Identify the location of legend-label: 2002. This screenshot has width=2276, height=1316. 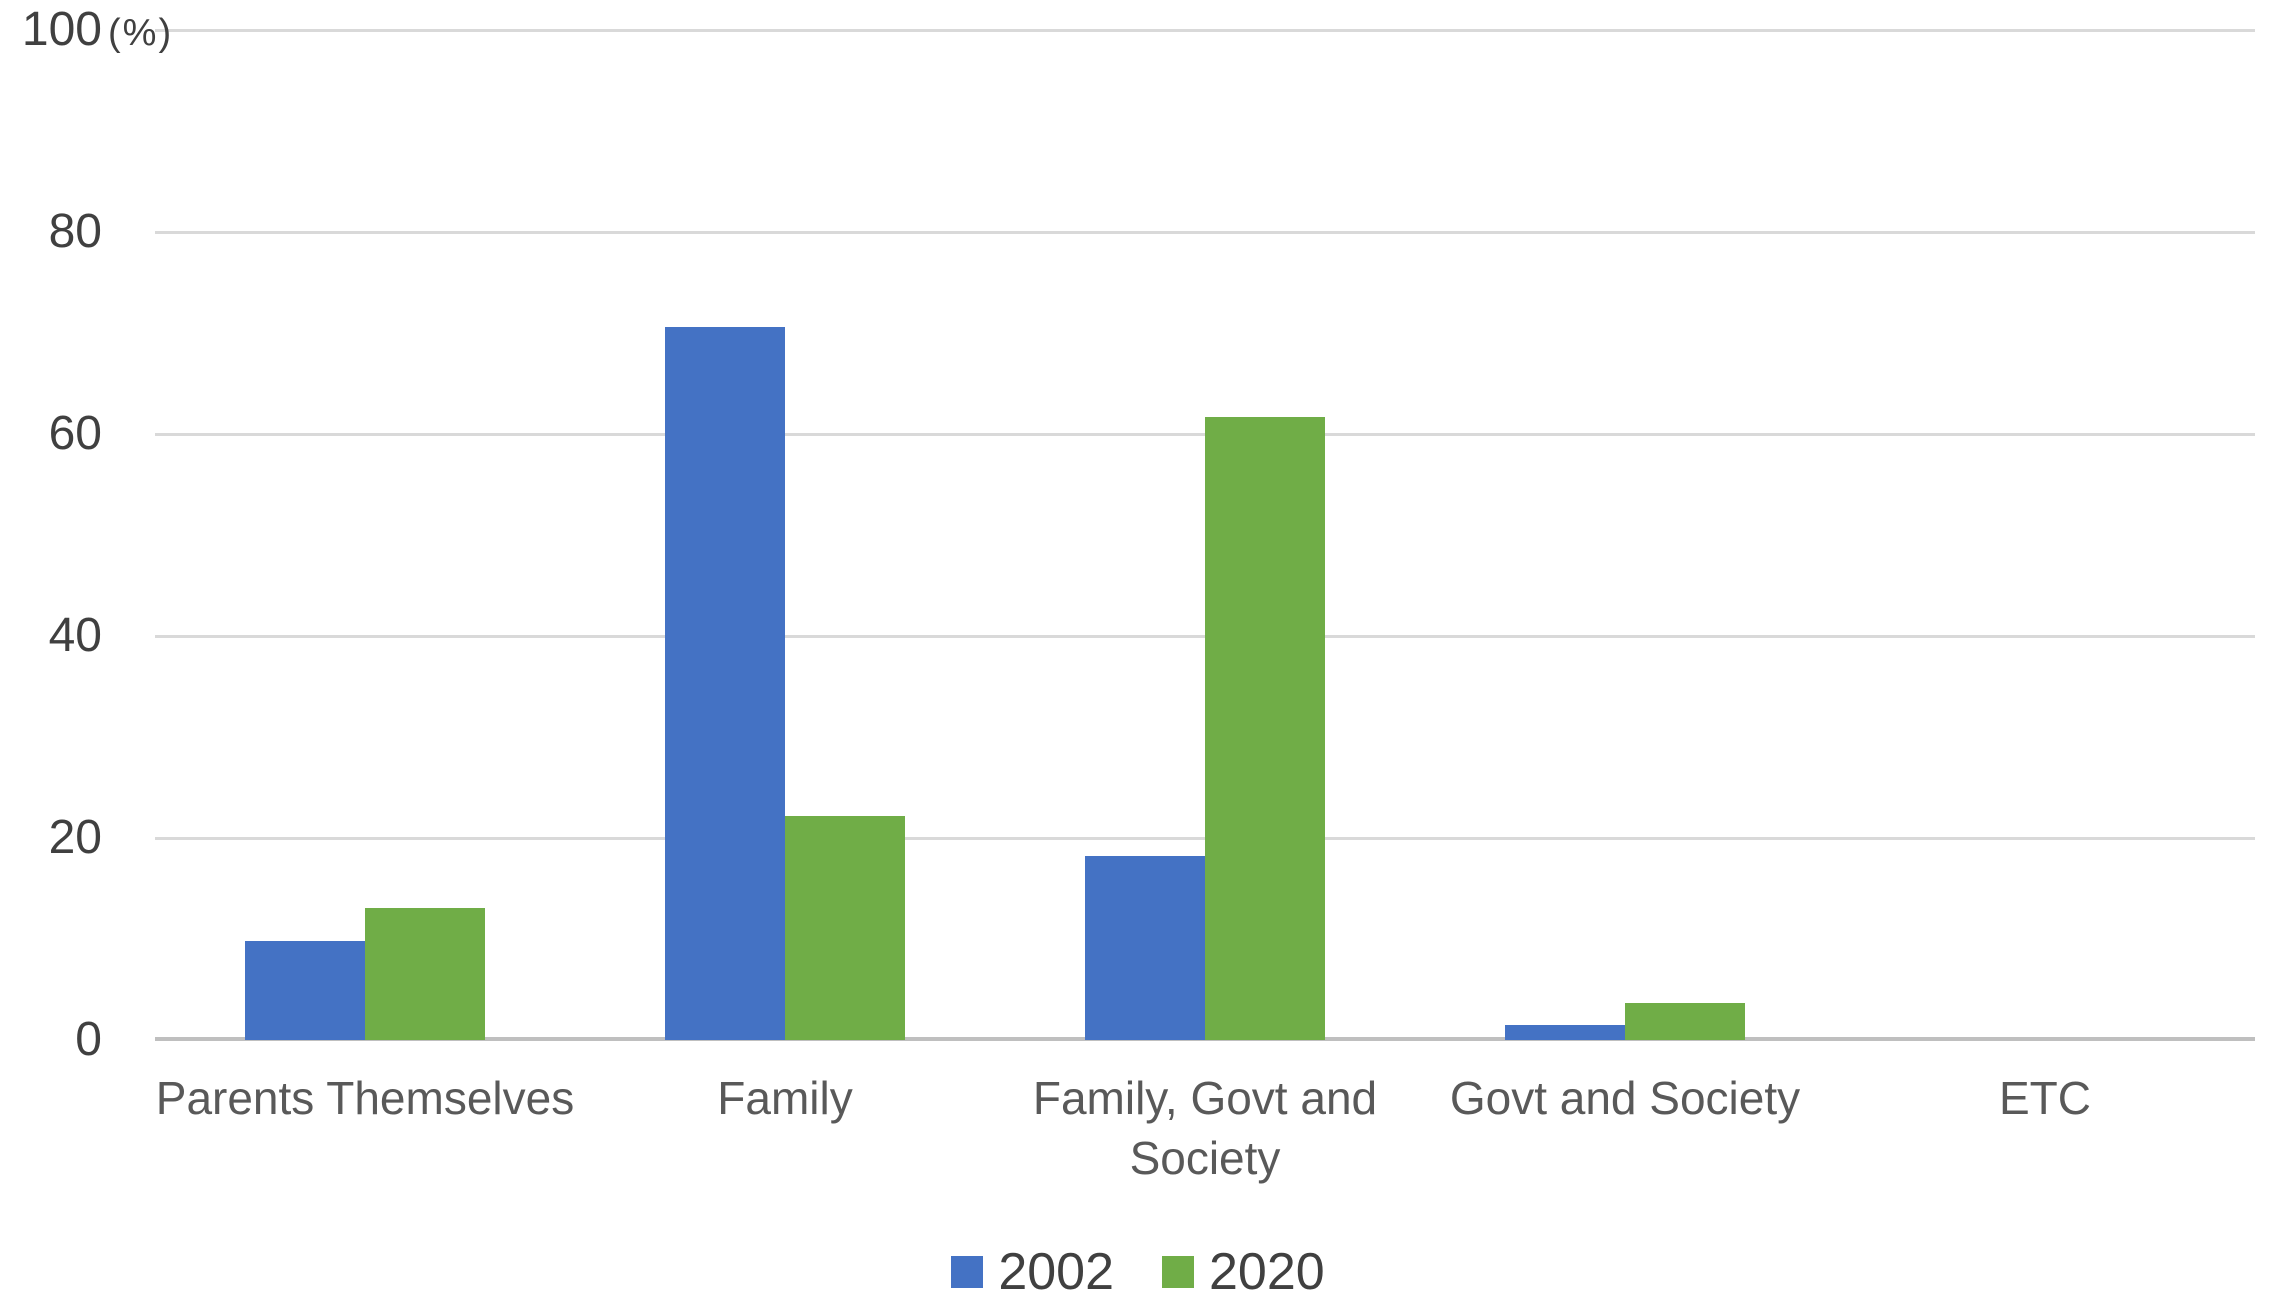
(1056, 1272).